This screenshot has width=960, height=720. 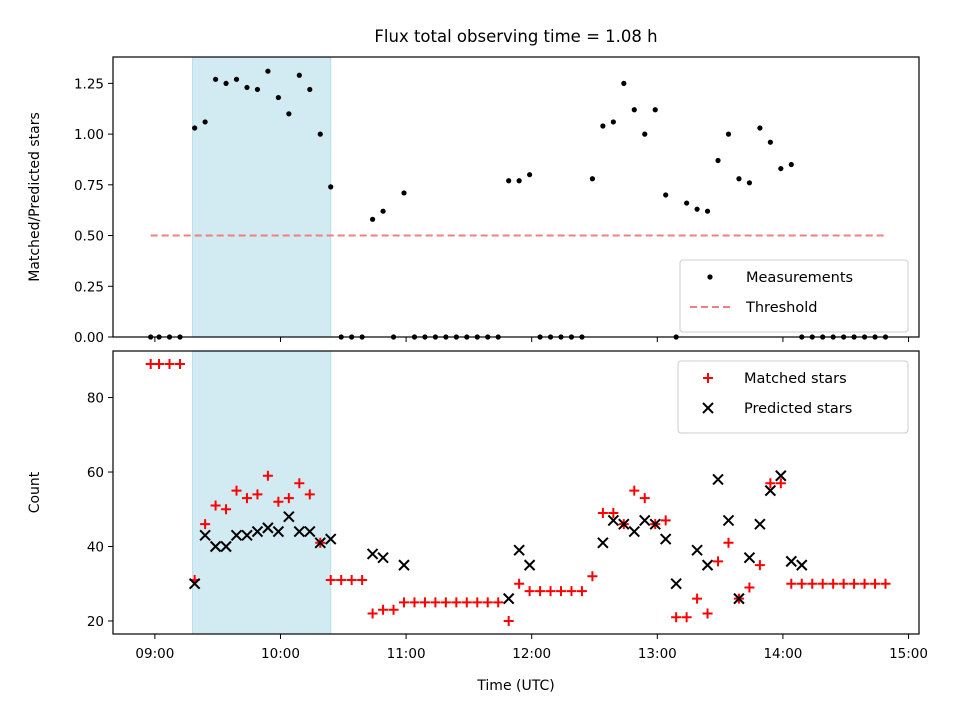 I want to click on shaded-interval, so click(x=262, y=492).